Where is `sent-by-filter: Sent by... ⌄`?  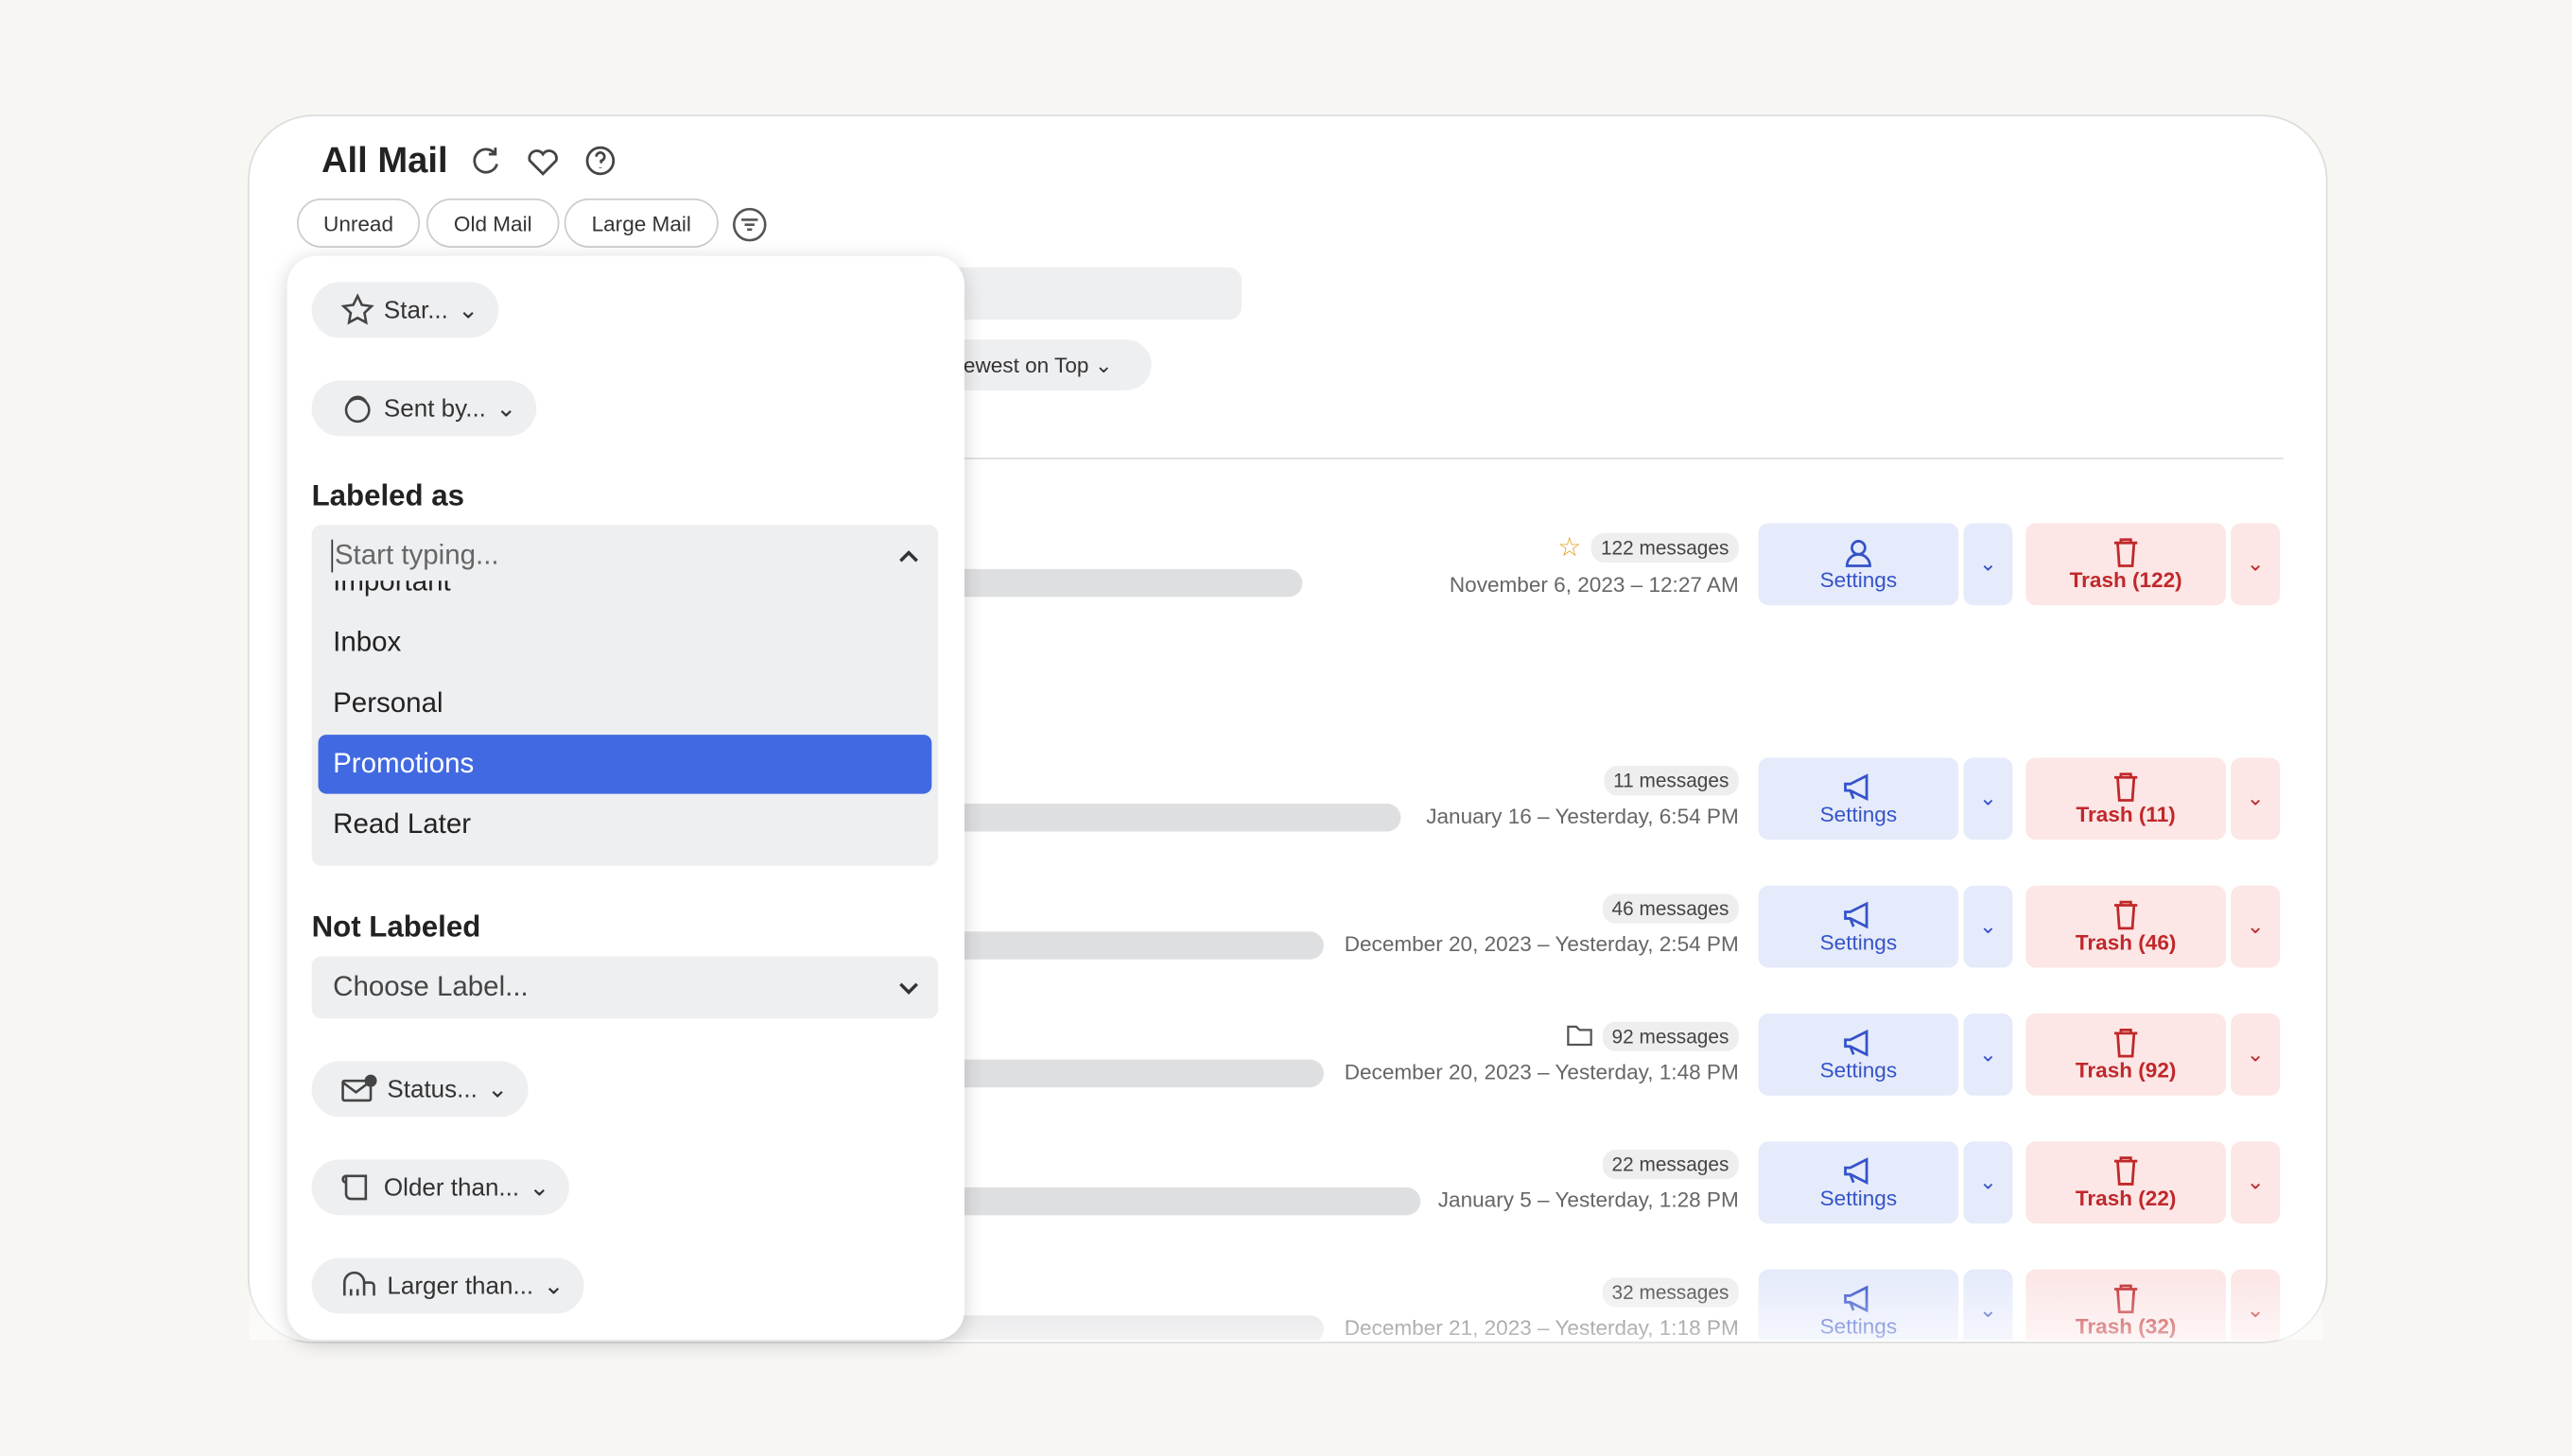 sent-by-filter: Sent by... ⌄ is located at coordinates (423, 408).